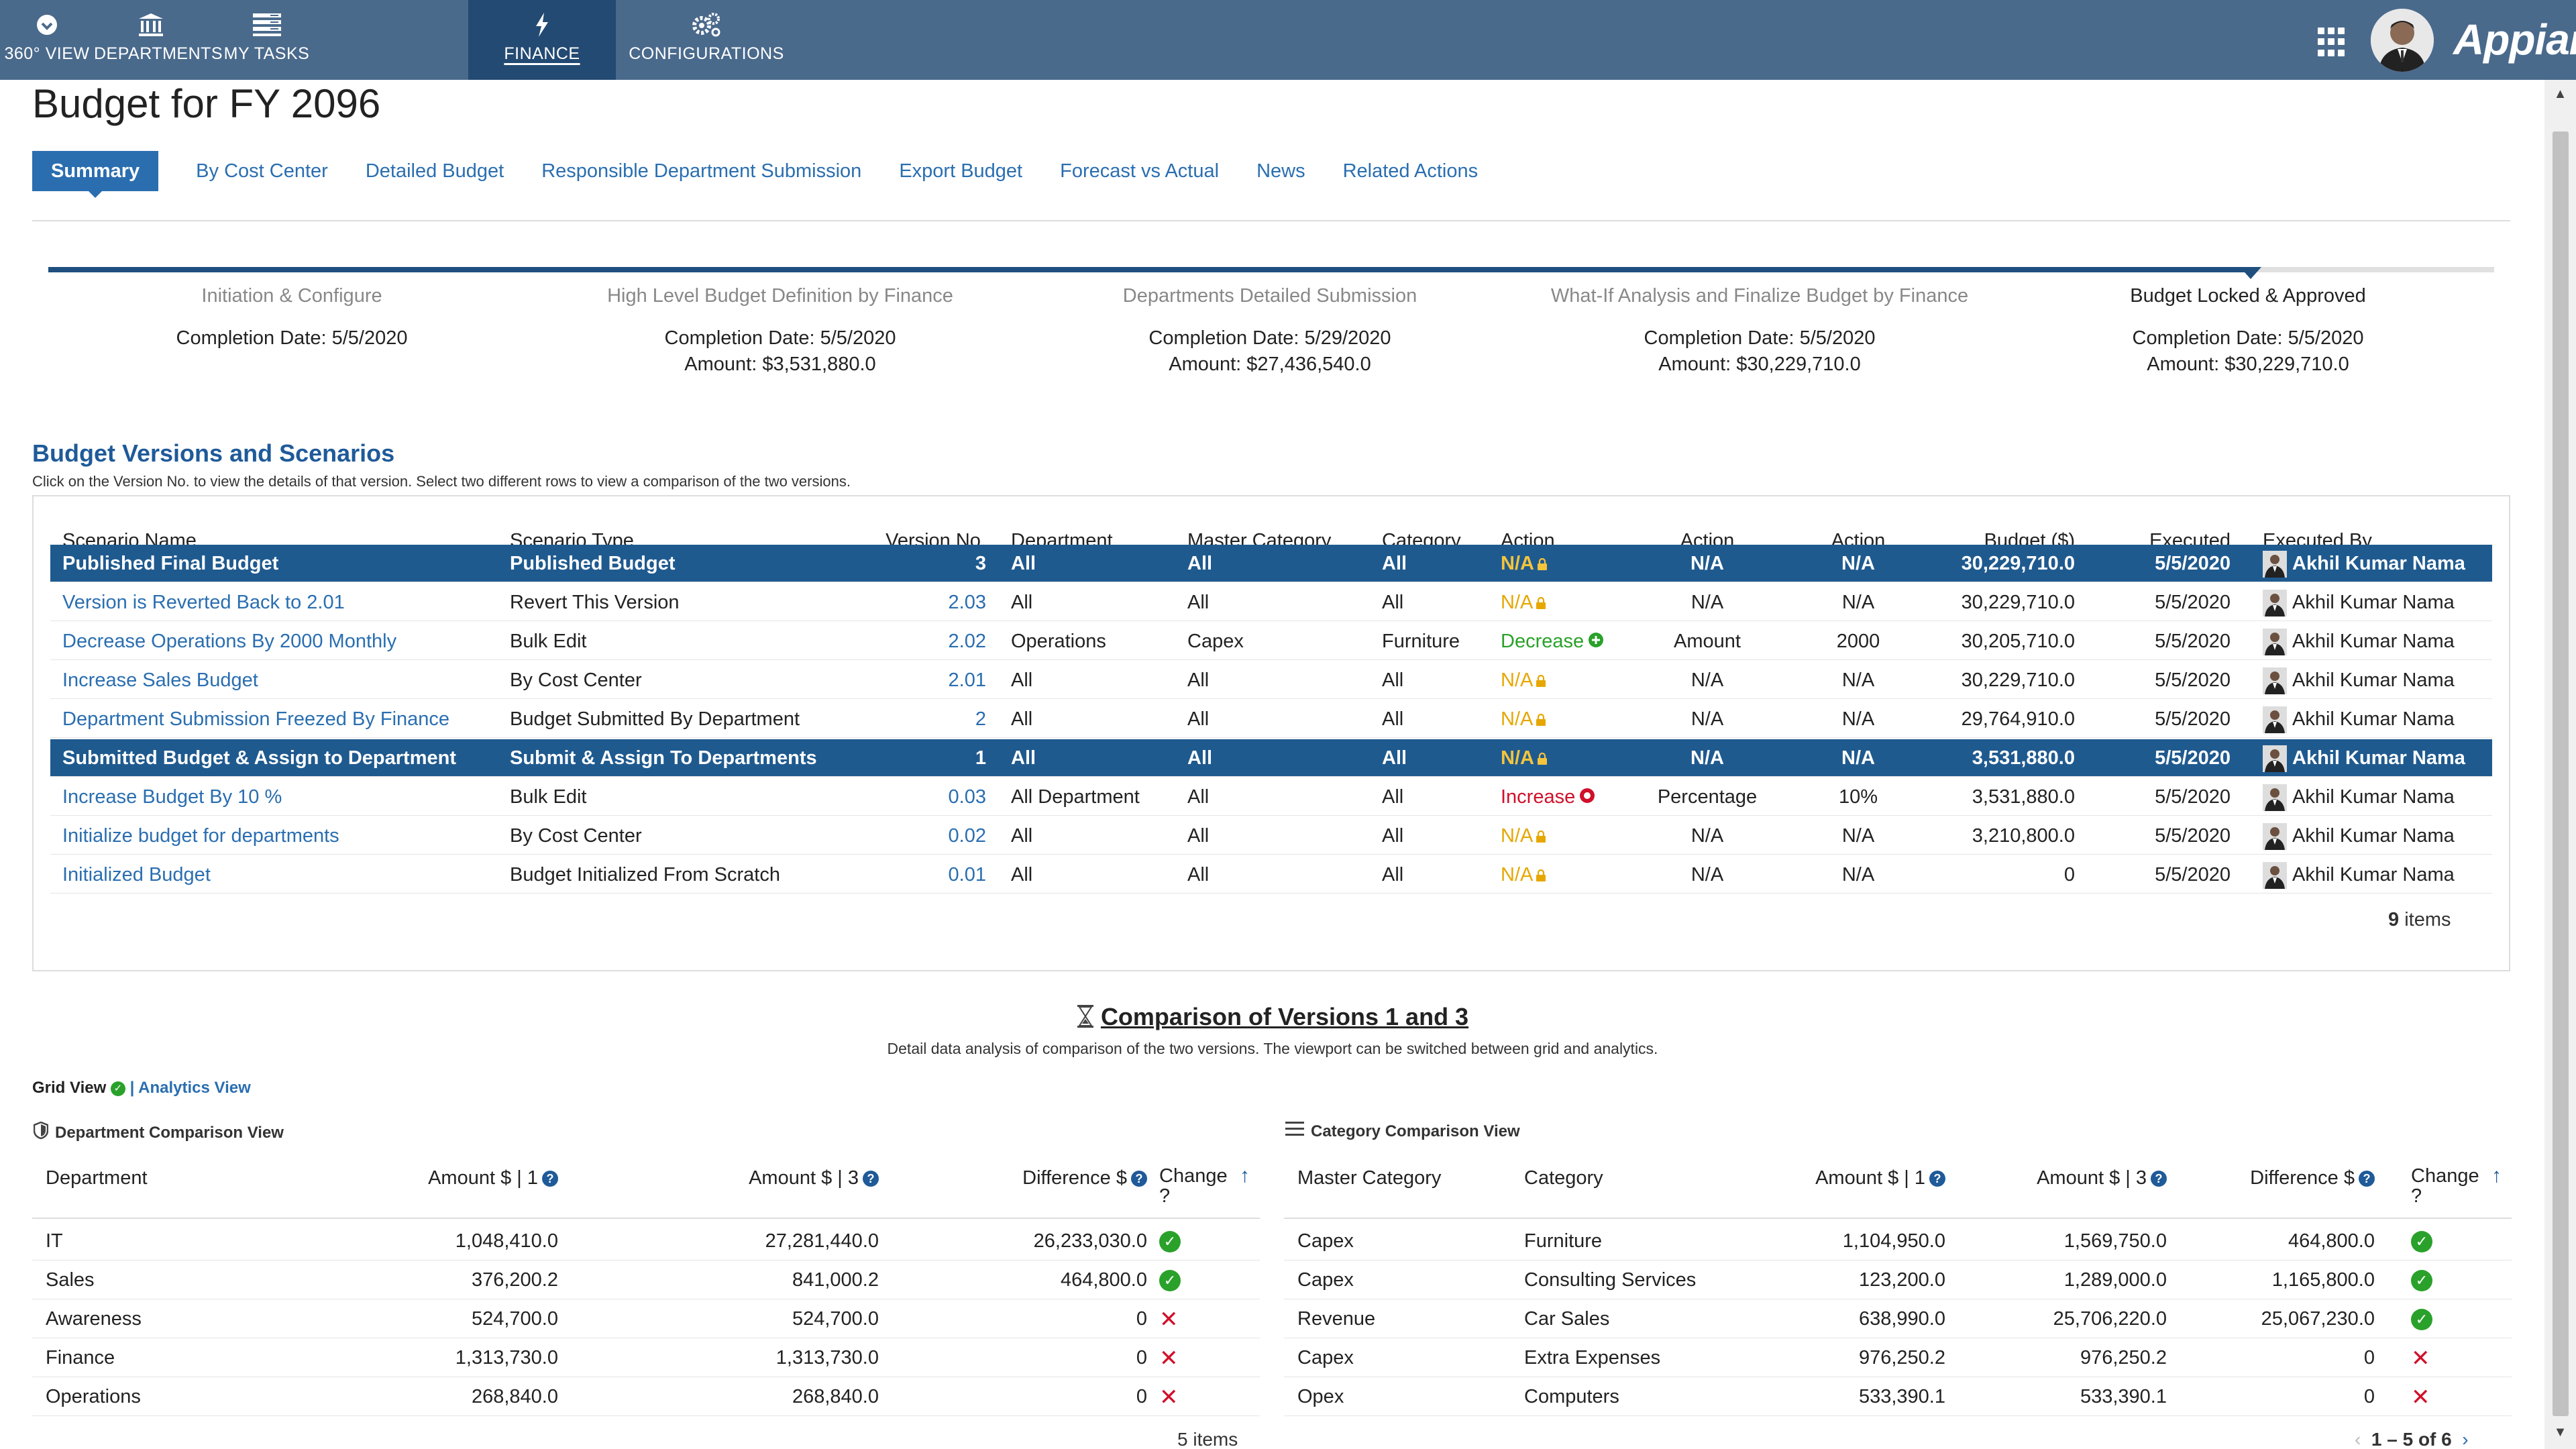  What do you see at coordinates (646, 1241) in the screenshot?
I see `table-row: IT 1,048,410.0 27,281,440.0 26,233,030.0 ✓` at bounding box center [646, 1241].